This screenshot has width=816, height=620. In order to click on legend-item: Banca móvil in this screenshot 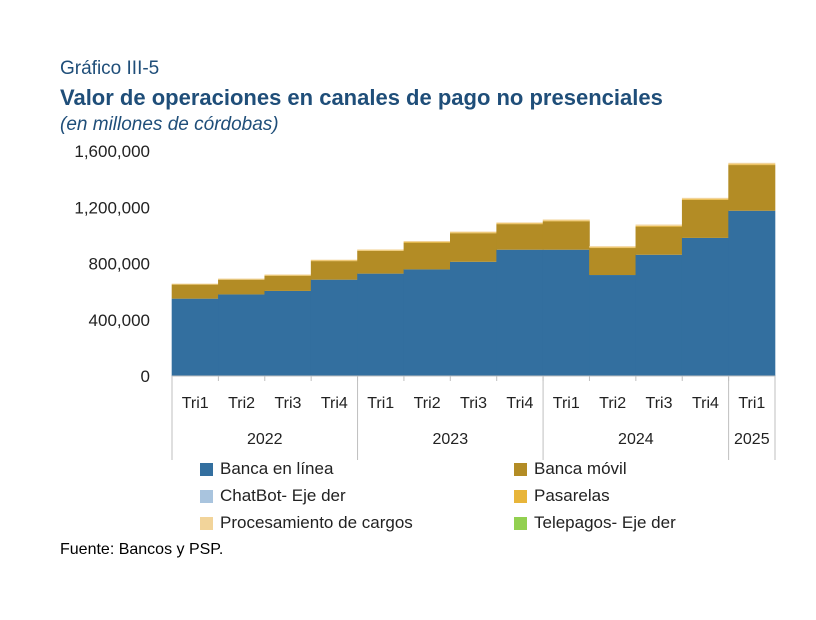, I will do `click(637, 469)`.